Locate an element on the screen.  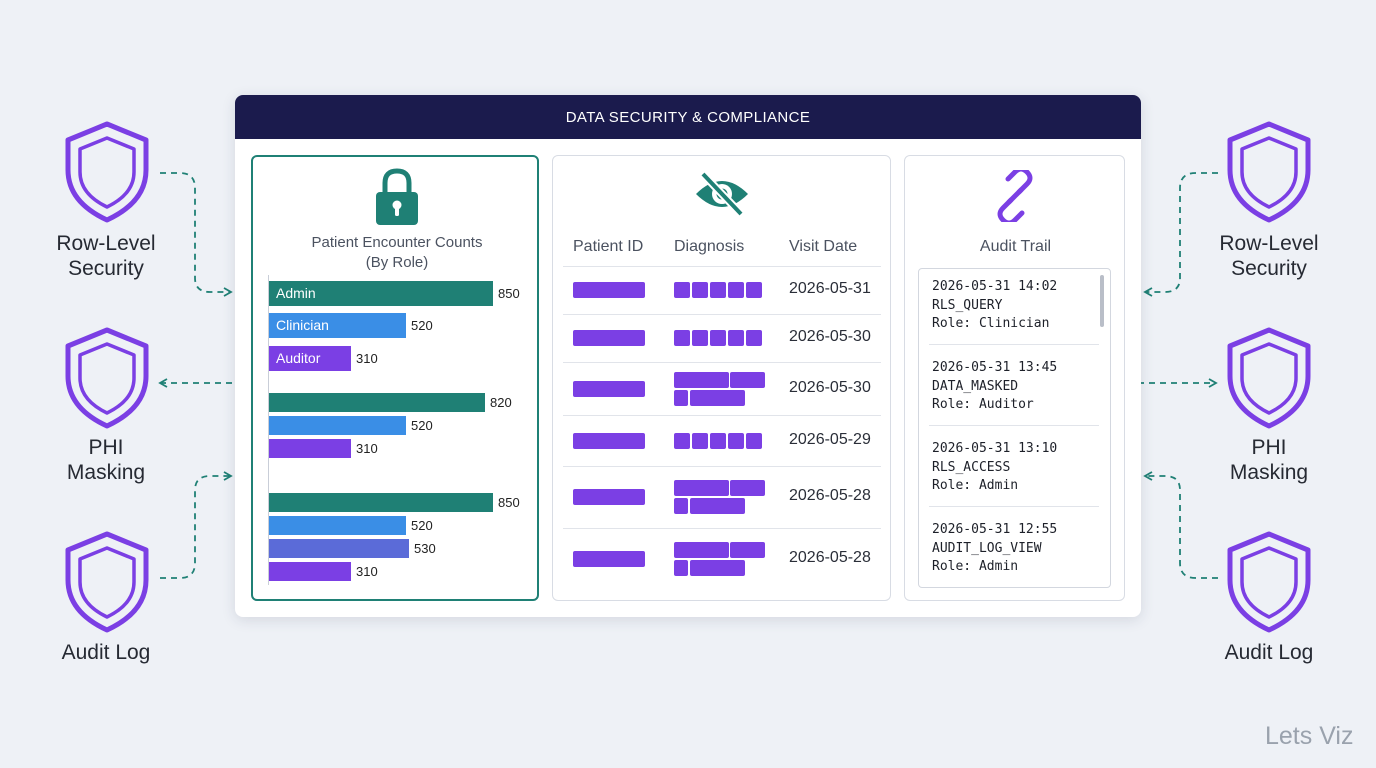
panel-title: DATA SECURITY & COMPLIANCE is located at coordinates (688, 117).